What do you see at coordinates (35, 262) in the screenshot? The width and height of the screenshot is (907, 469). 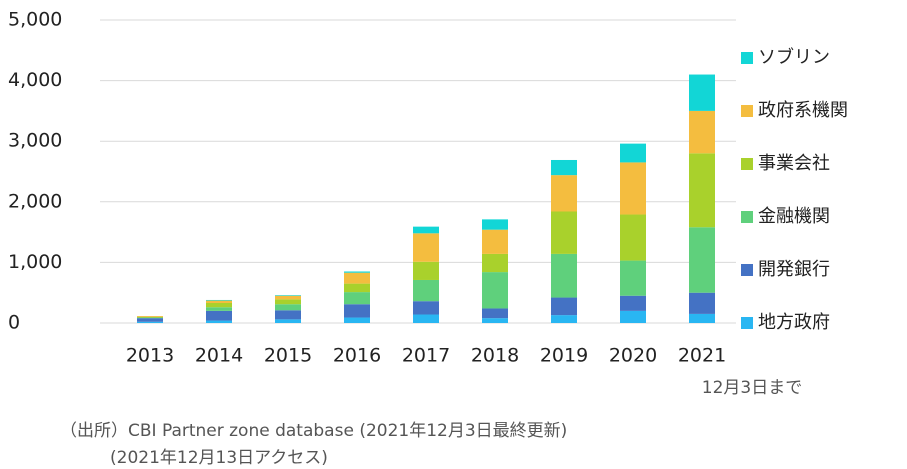 I see `y-tick-label: 1,000` at bounding box center [35, 262].